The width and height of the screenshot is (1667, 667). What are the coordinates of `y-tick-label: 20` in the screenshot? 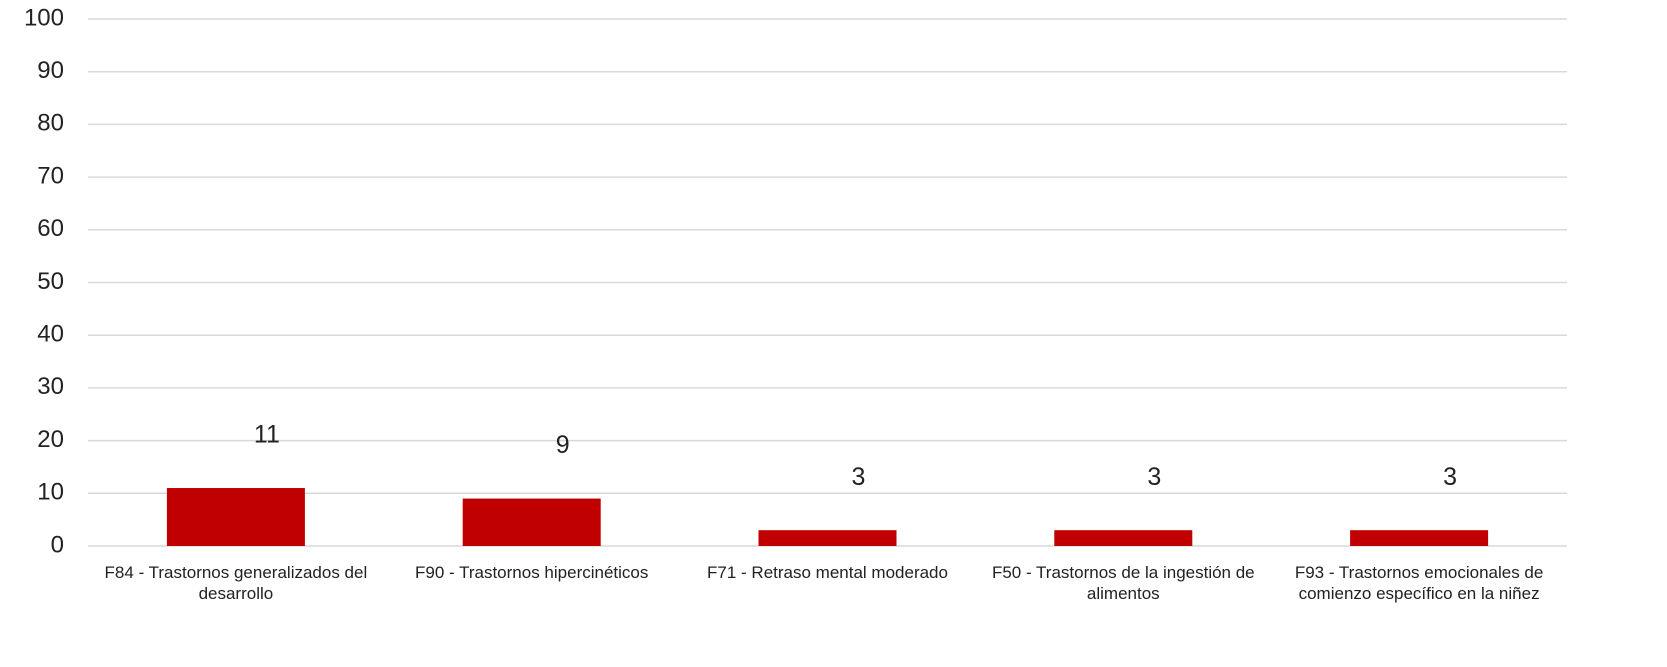 It's located at (50, 439).